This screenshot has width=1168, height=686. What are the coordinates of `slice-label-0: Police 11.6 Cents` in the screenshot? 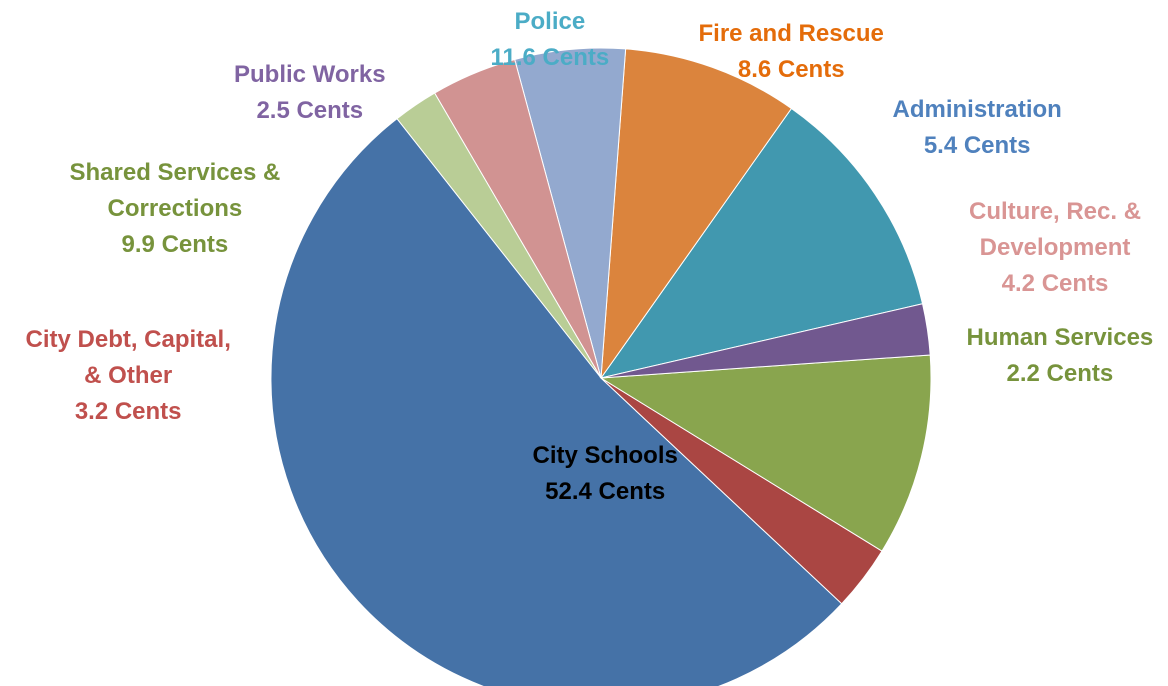 It's located at (550, 40).